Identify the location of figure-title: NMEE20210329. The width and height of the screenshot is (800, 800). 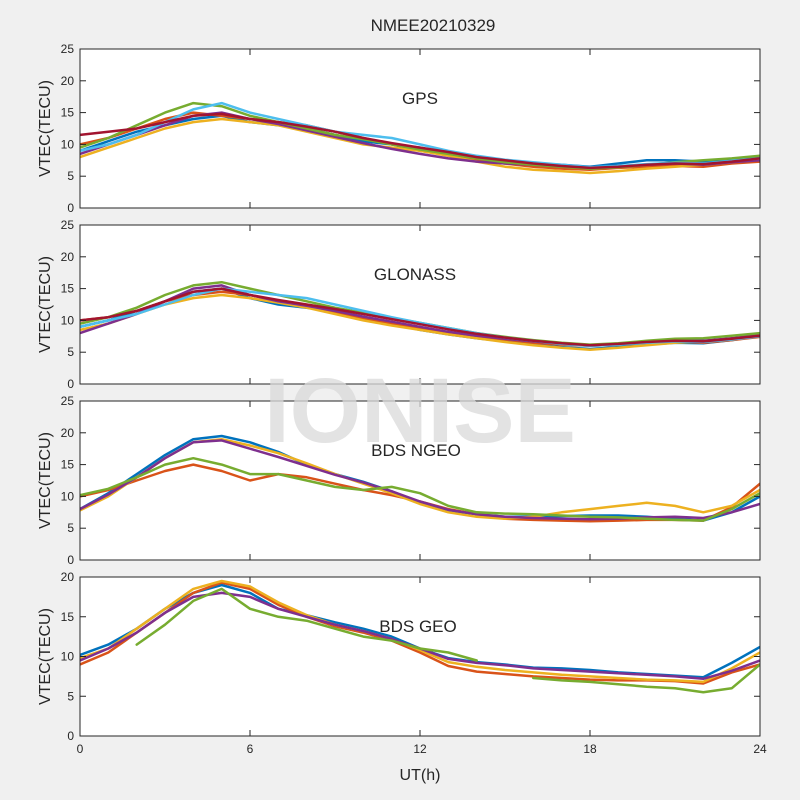
(433, 25).